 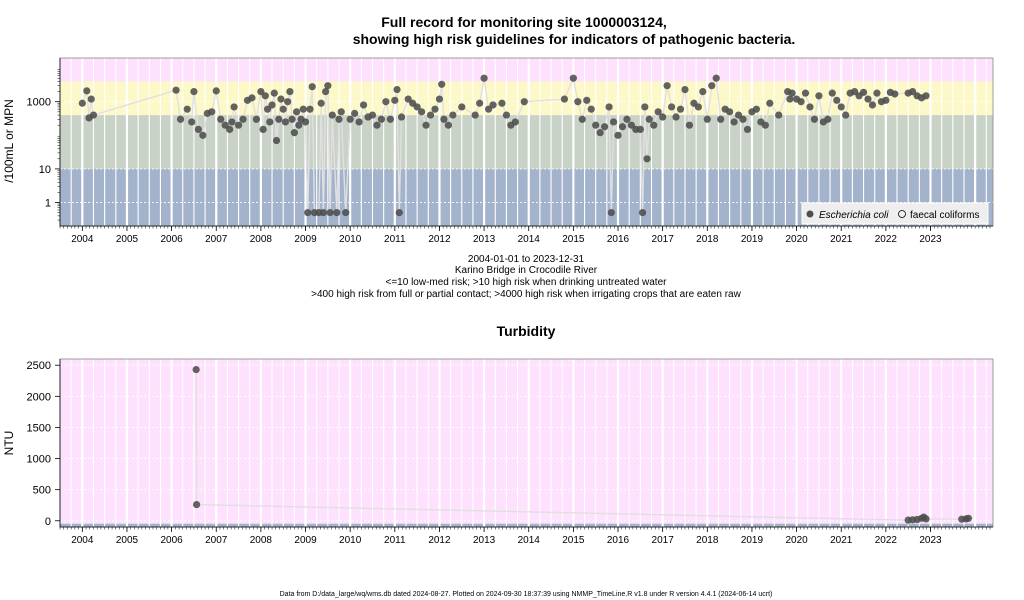 What do you see at coordinates (9, 141) in the screenshot?
I see `chart1-y-label: /100mL or MPN` at bounding box center [9, 141].